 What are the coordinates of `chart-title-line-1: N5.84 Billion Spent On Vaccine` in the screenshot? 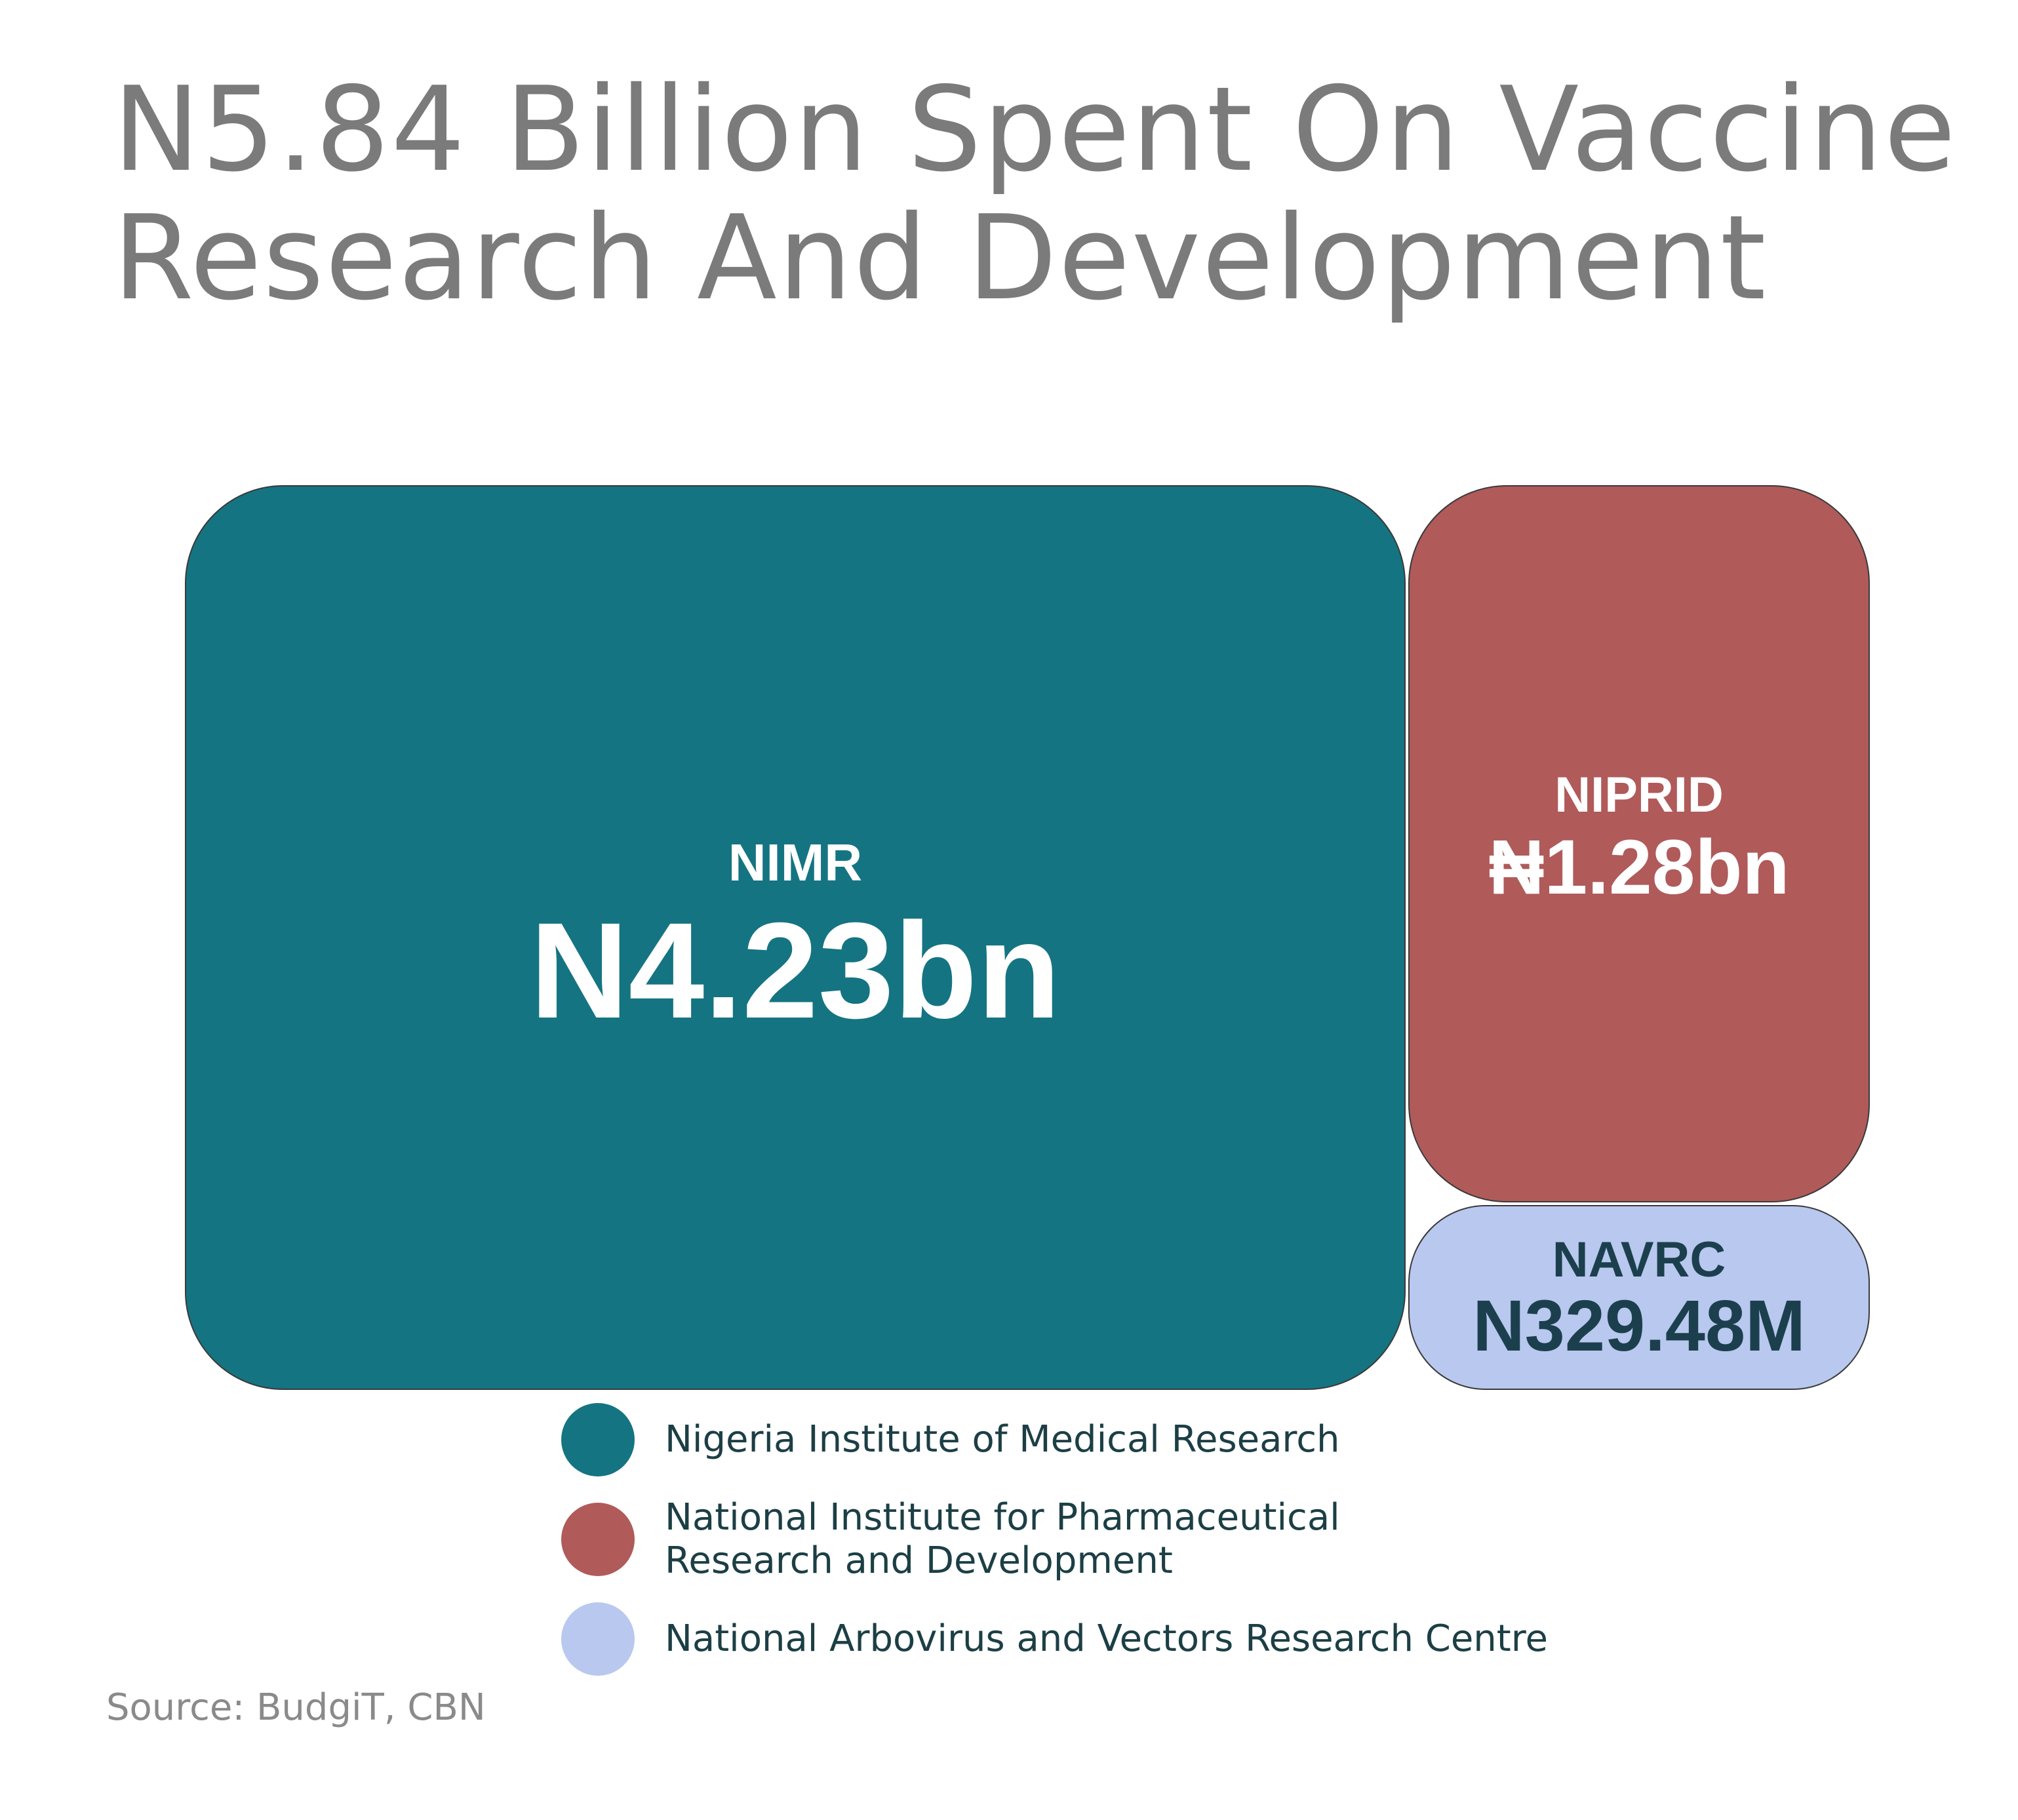 It's located at (1035, 129).